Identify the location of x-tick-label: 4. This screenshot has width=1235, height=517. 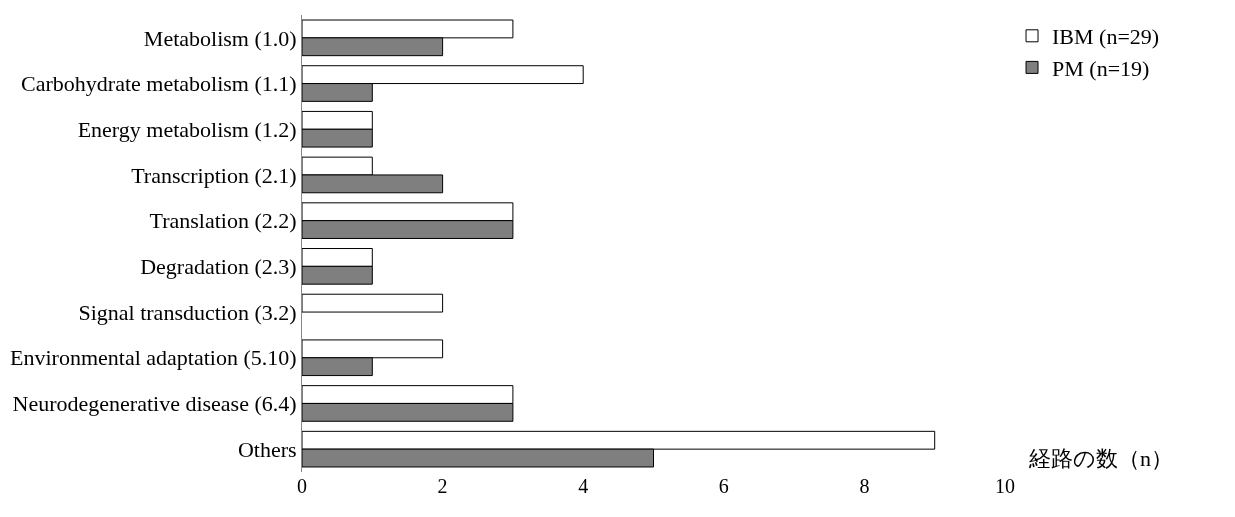
(583, 486).